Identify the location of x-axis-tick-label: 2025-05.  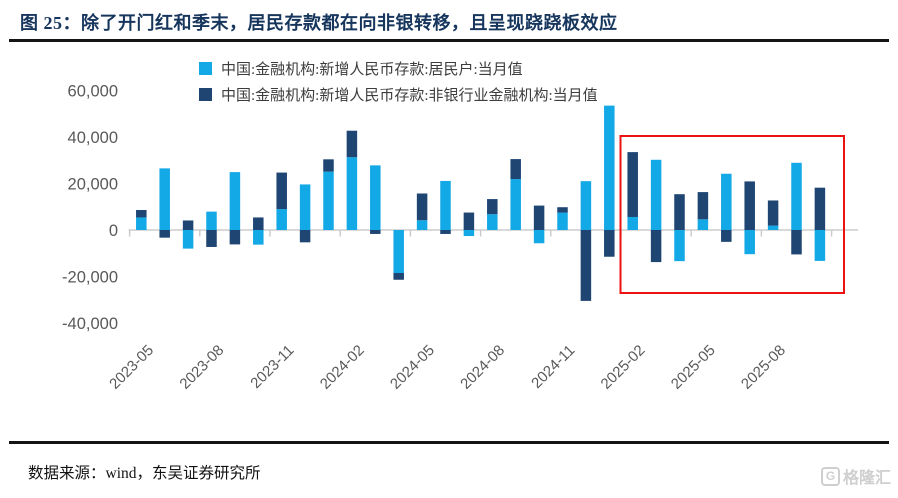
(693, 367).